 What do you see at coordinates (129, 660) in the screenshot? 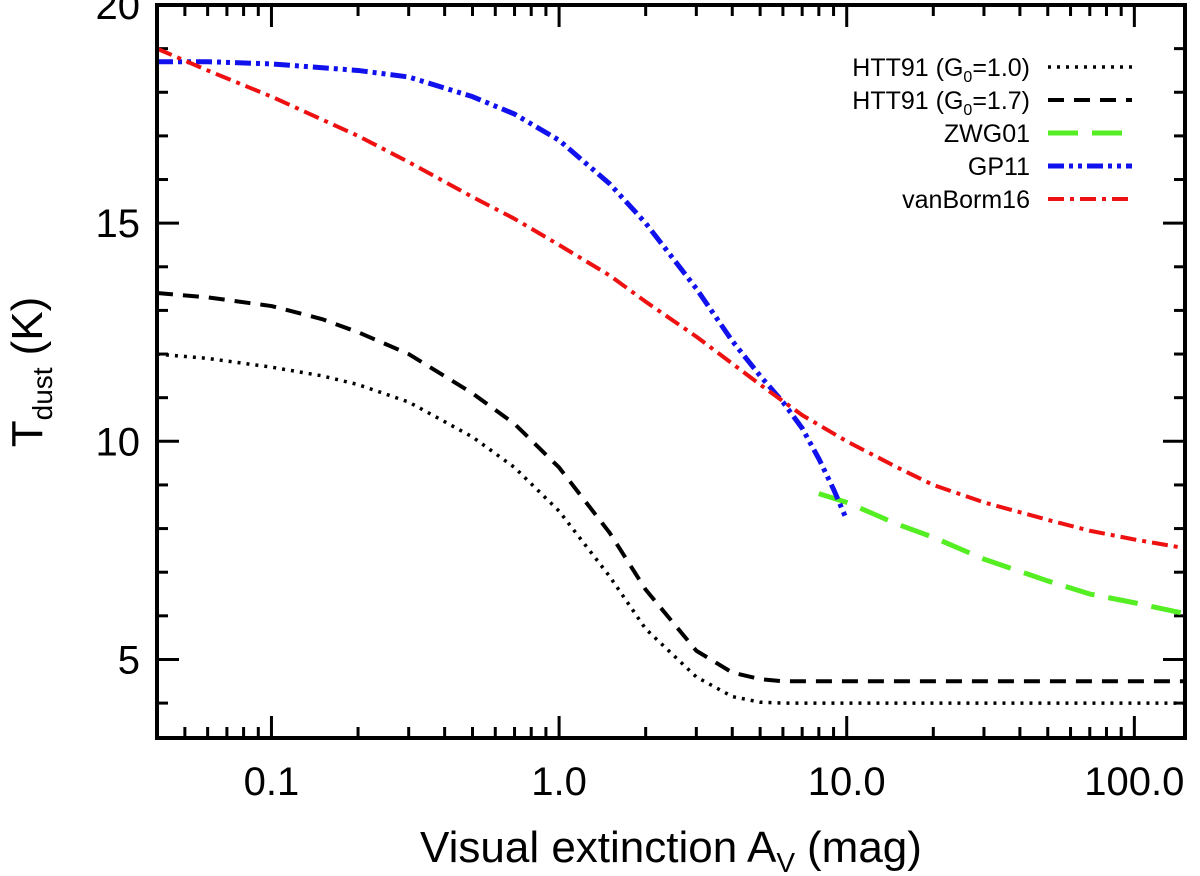
I see `y-tick-label: 5` at bounding box center [129, 660].